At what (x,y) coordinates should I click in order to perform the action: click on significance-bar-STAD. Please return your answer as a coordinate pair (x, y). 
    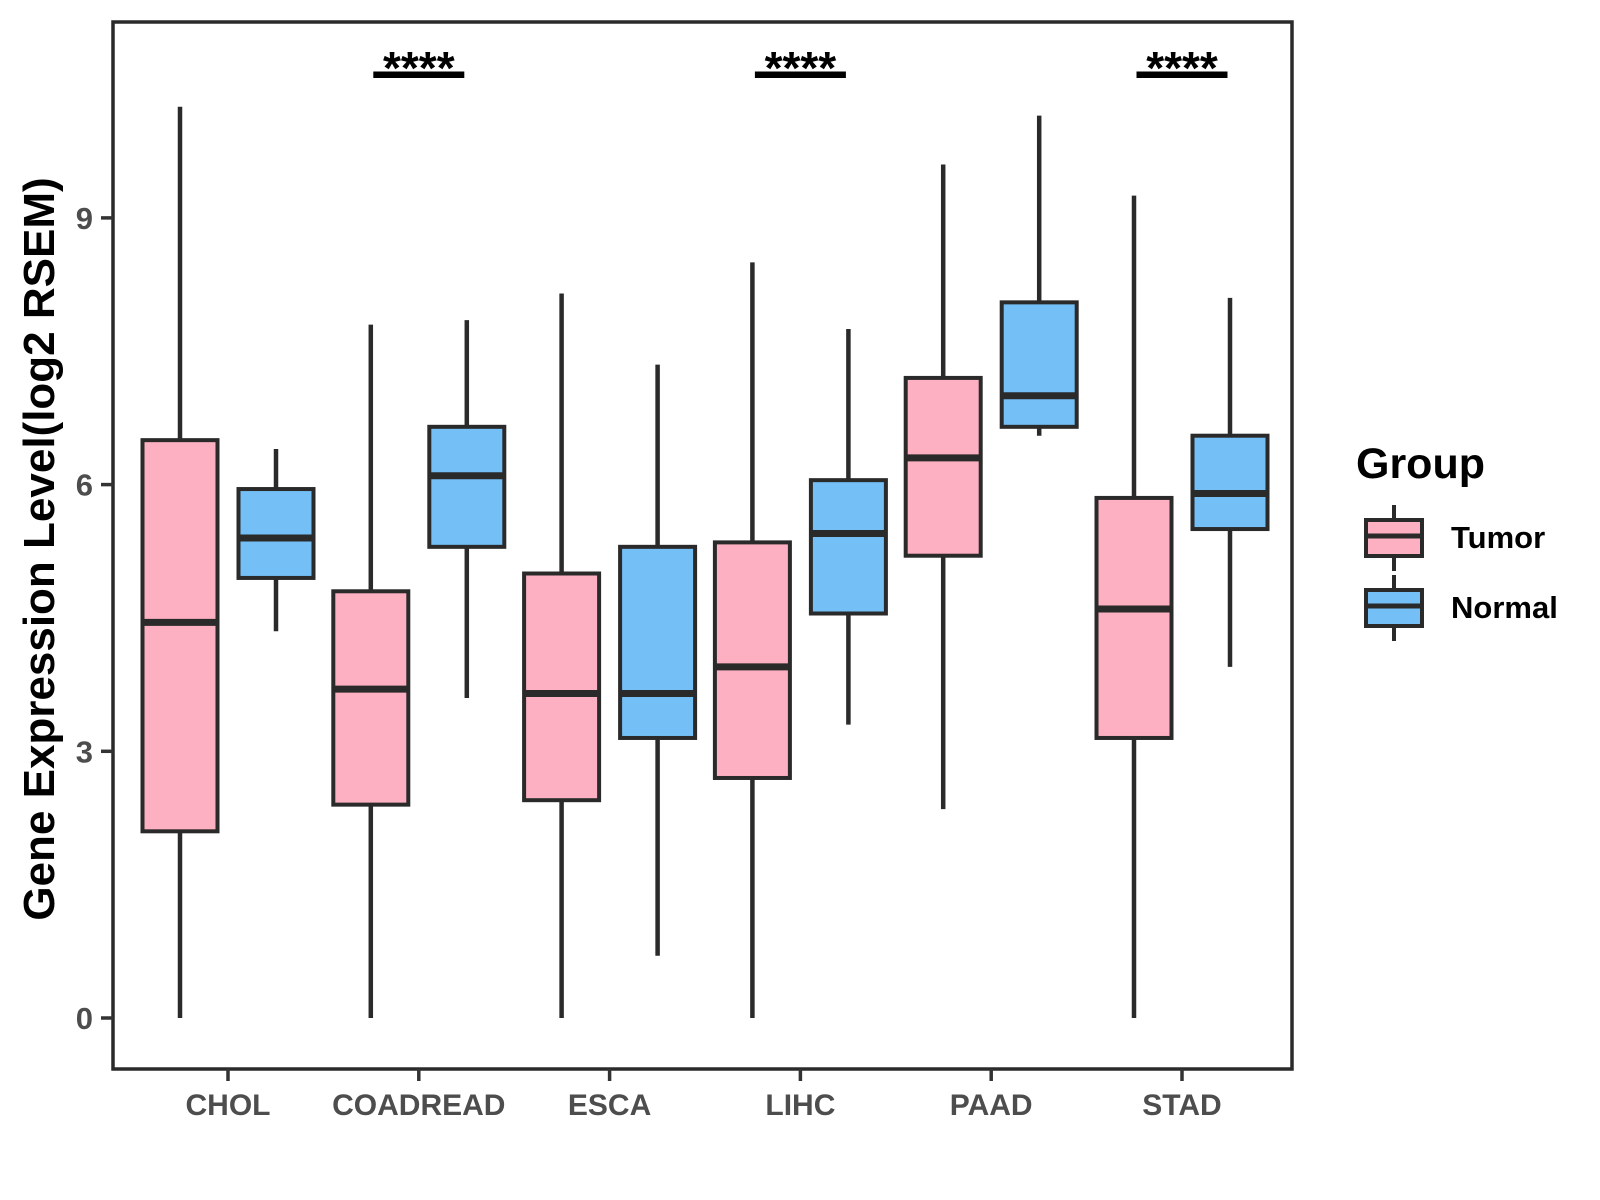
    Looking at the image, I should click on (1182, 74).